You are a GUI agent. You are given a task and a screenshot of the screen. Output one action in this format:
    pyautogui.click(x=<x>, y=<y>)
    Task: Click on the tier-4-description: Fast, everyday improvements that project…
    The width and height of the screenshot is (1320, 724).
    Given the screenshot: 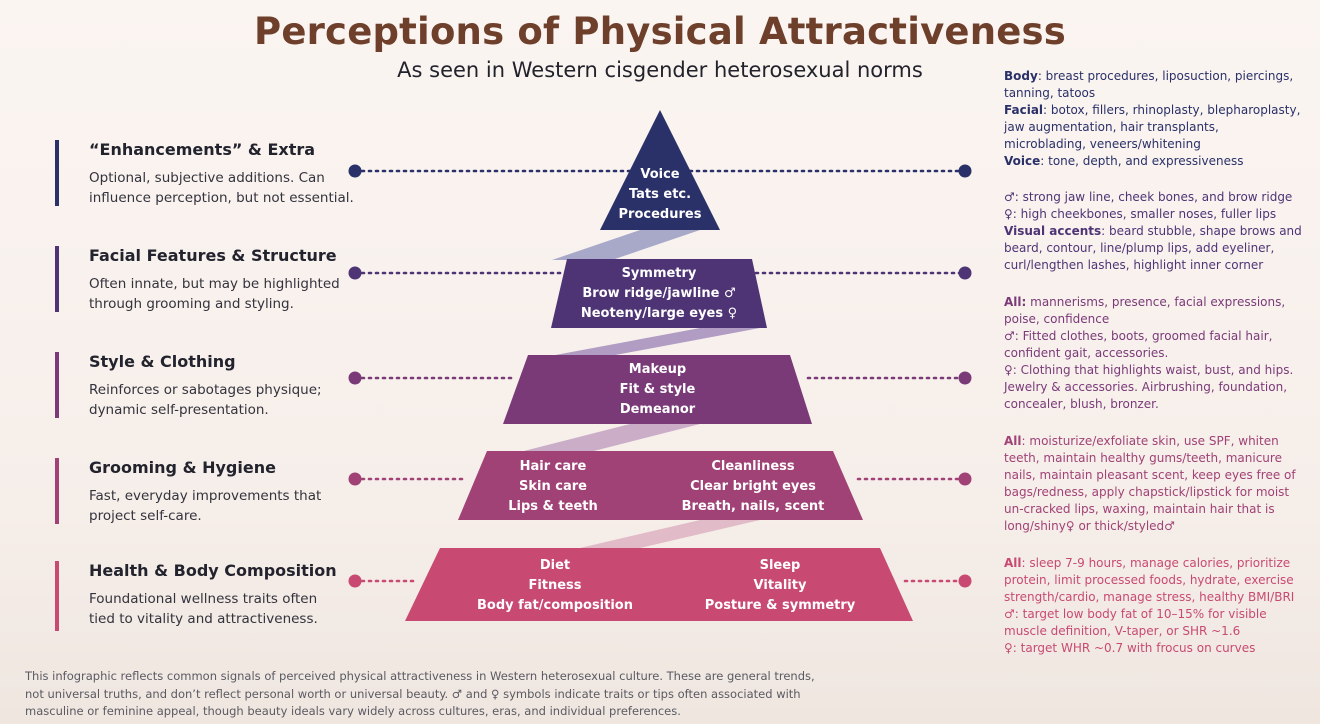 What is the action you would take?
    pyautogui.click(x=205, y=506)
    